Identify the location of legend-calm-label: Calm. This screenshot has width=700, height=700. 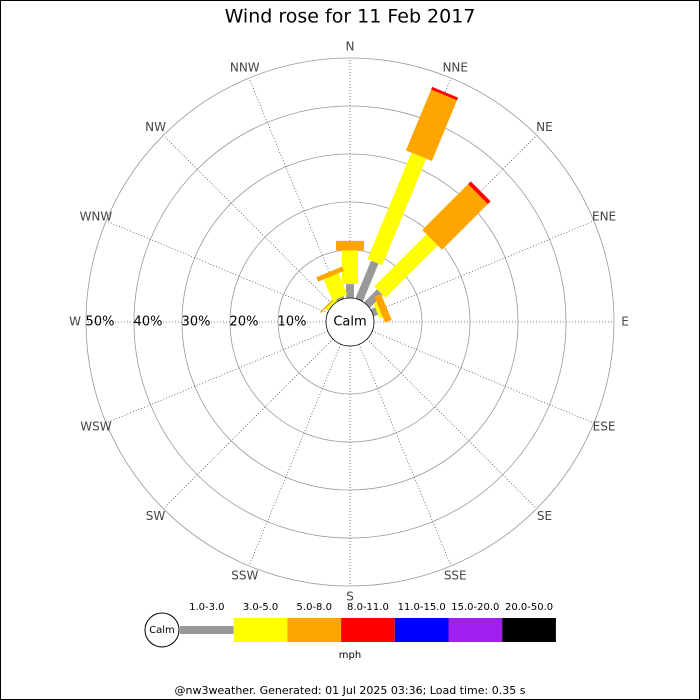
(162, 630).